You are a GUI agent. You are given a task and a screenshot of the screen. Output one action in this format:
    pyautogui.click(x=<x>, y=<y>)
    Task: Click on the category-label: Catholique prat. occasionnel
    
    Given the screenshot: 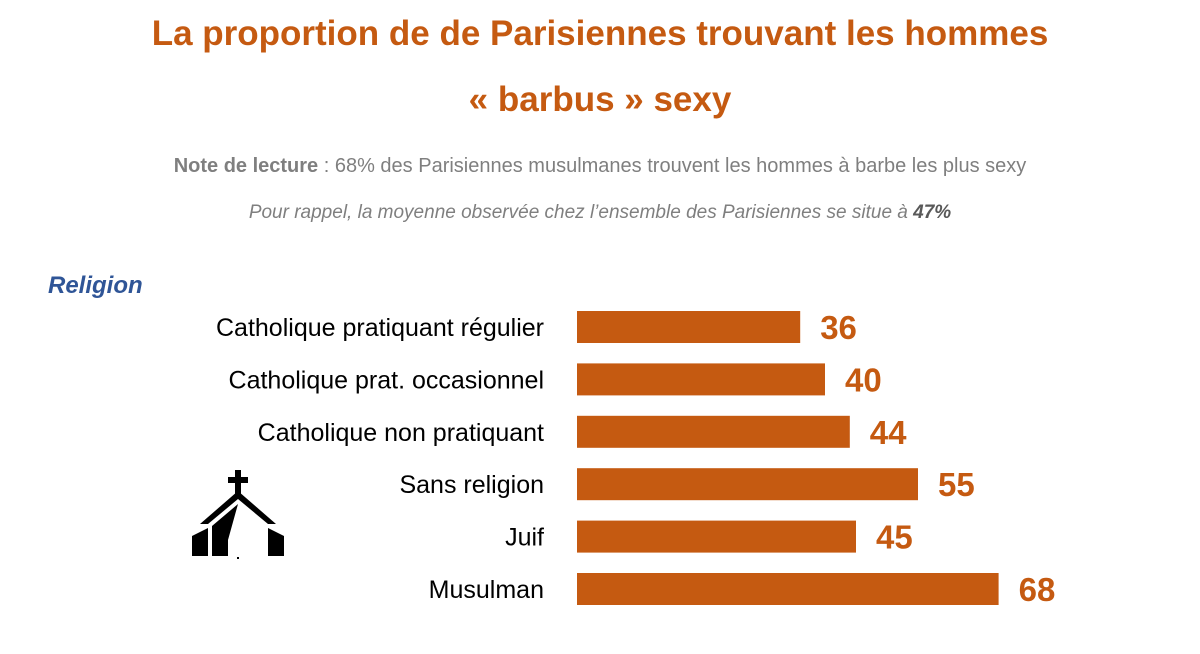 What is the action you would take?
    pyautogui.click(x=386, y=380)
    